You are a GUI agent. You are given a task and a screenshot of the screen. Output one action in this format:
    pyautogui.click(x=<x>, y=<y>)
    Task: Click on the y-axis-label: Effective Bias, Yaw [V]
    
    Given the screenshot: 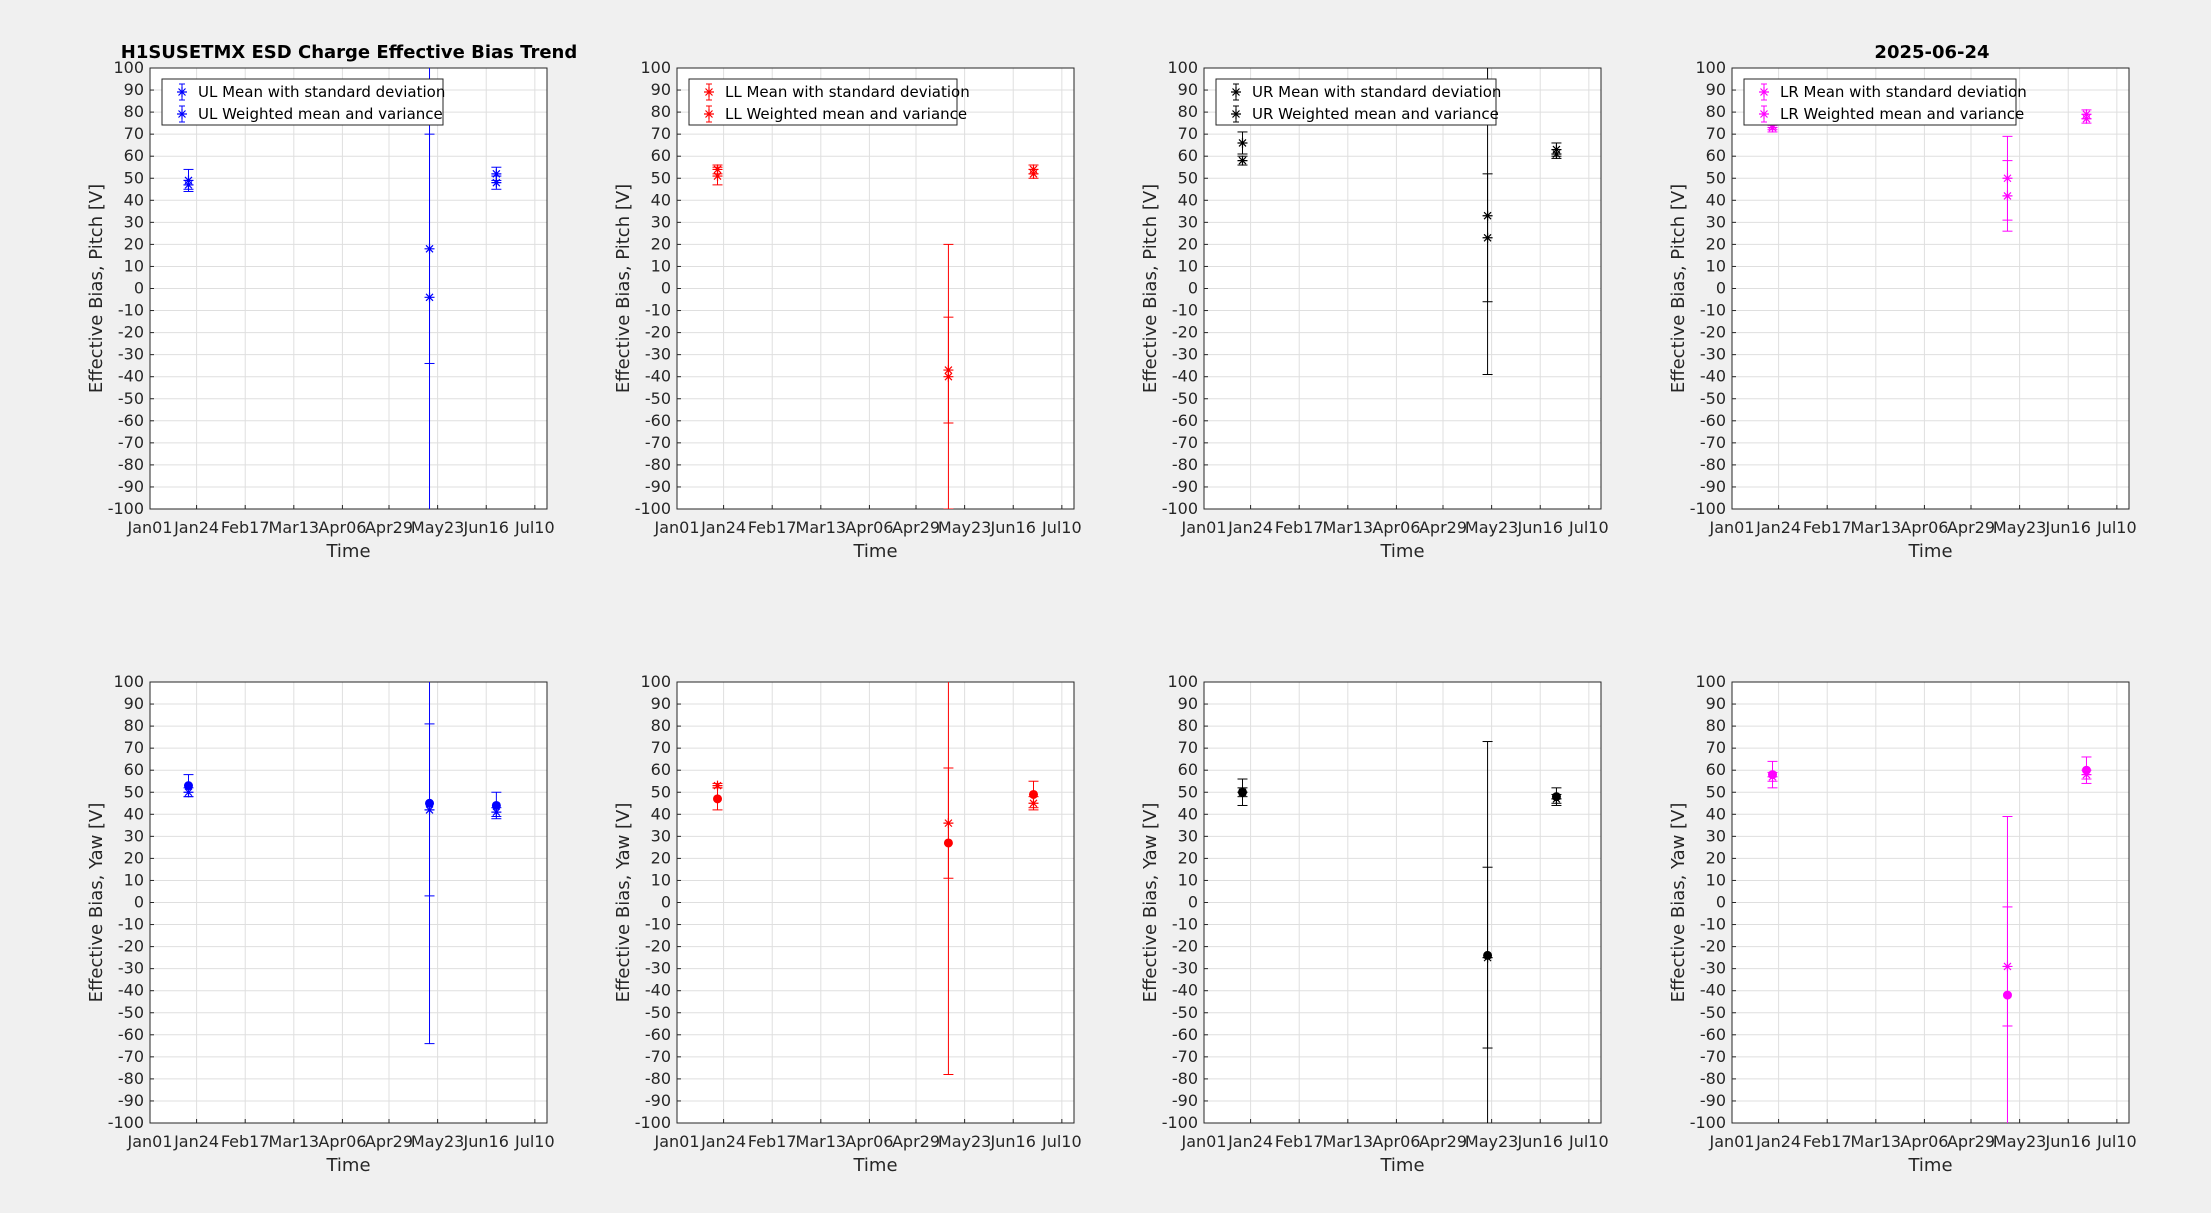 What is the action you would take?
    pyautogui.click(x=96, y=903)
    